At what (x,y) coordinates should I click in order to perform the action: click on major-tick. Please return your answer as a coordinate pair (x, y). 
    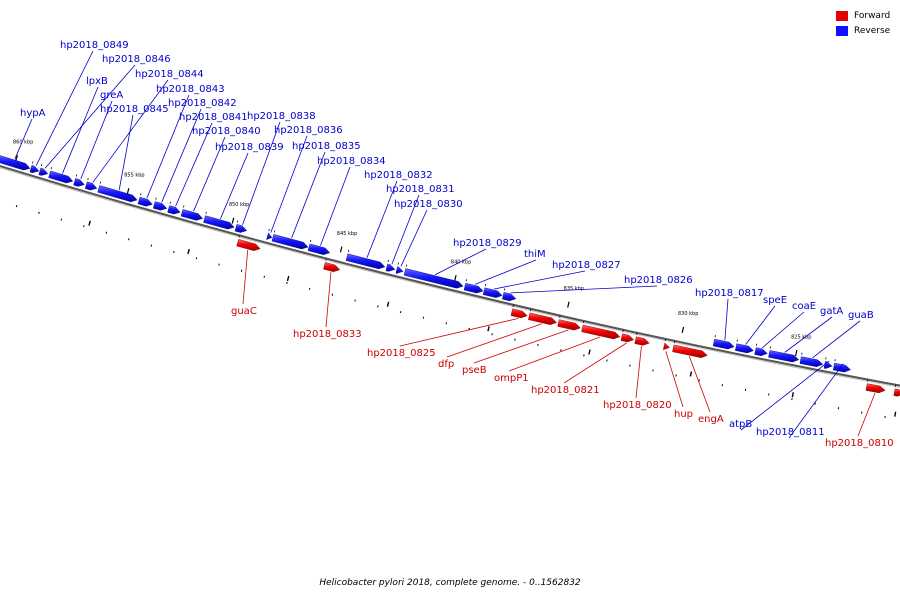
    Looking at the image, I should click on (341, 250).